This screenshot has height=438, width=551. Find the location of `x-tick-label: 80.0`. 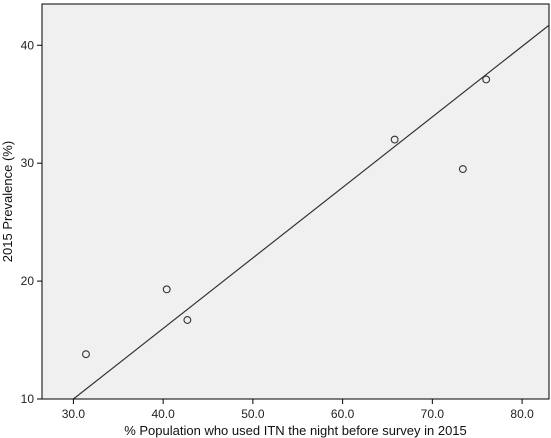

x-tick-label: 80.0 is located at coordinates (522, 414).